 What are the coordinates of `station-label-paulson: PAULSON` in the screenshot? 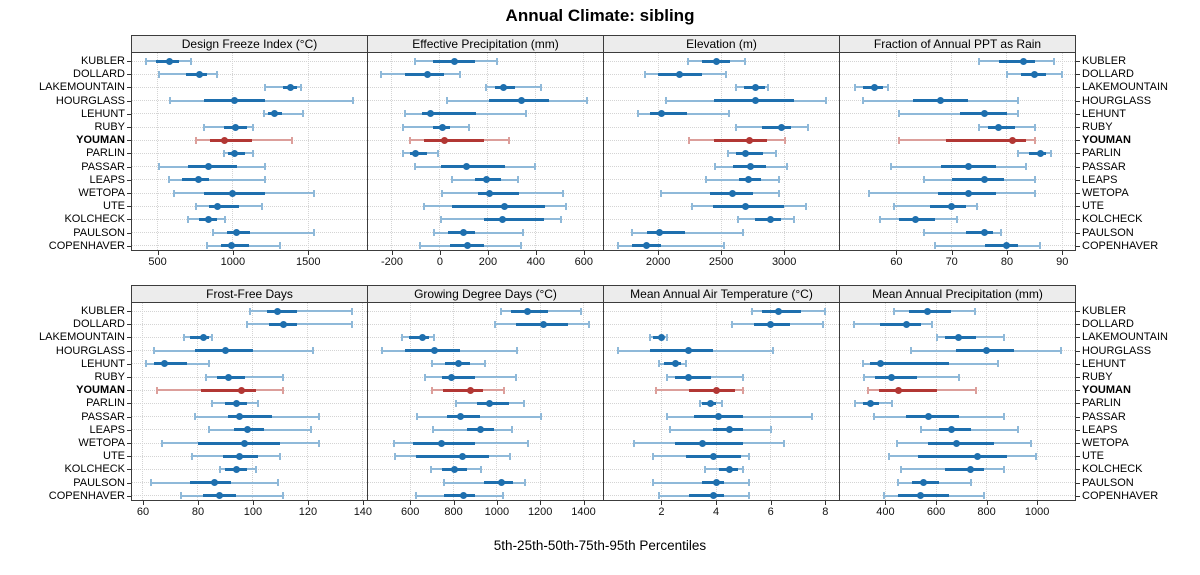 It's located at (1108, 232).